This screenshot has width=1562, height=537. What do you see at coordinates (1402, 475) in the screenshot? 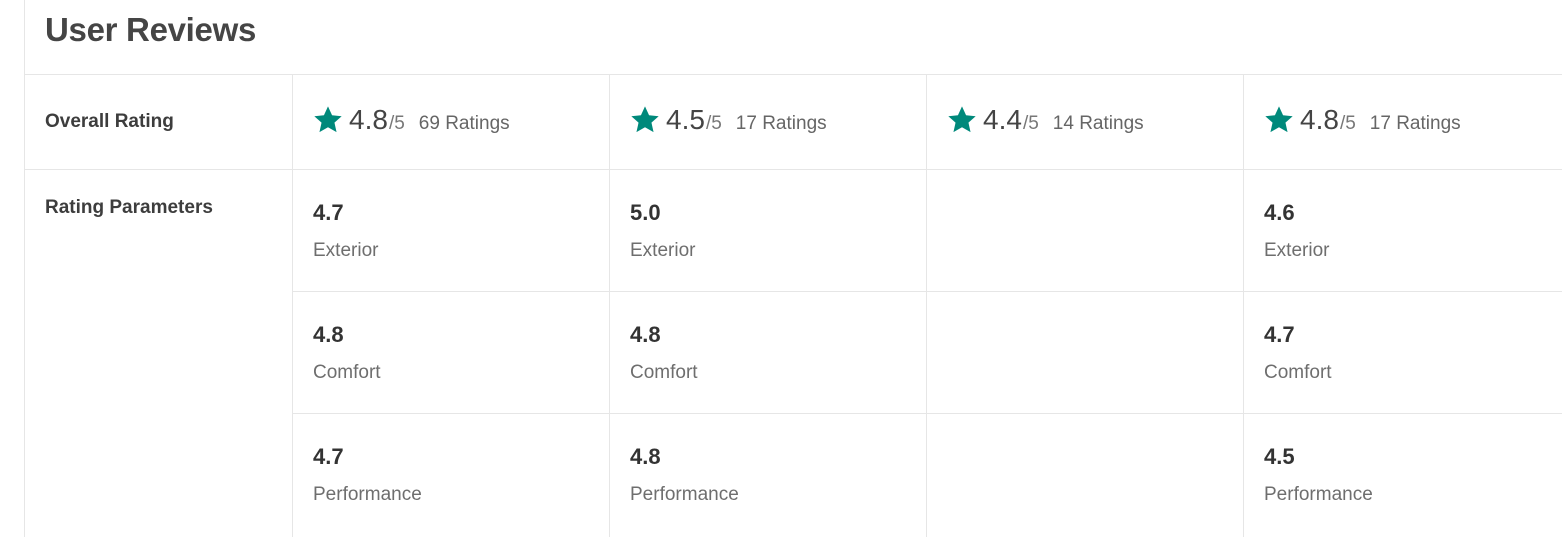
I see `rating-parameter-cell: 4.5 Performance` at bounding box center [1402, 475].